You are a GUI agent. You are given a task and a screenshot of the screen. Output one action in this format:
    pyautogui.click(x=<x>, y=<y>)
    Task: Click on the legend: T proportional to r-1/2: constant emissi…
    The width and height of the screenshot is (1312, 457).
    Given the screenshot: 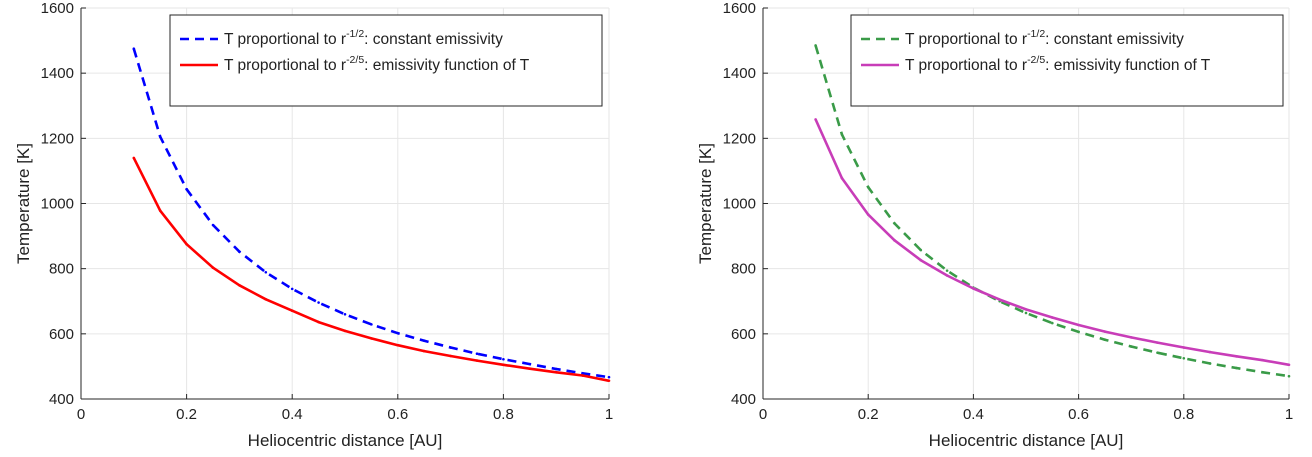 What is the action you would take?
    pyautogui.click(x=1067, y=60)
    